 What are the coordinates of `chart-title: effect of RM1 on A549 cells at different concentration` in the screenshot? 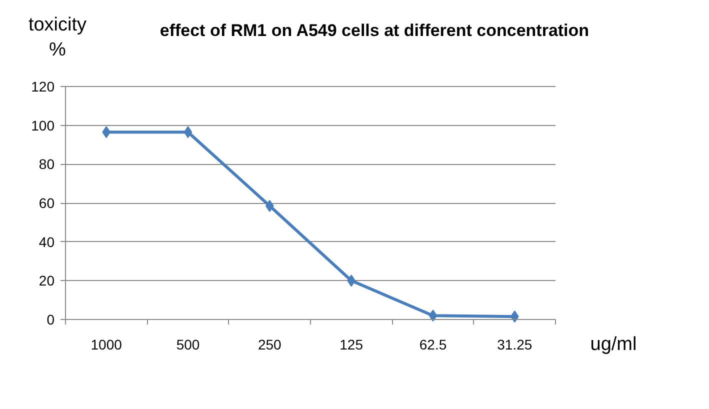 It's located at (375, 30).